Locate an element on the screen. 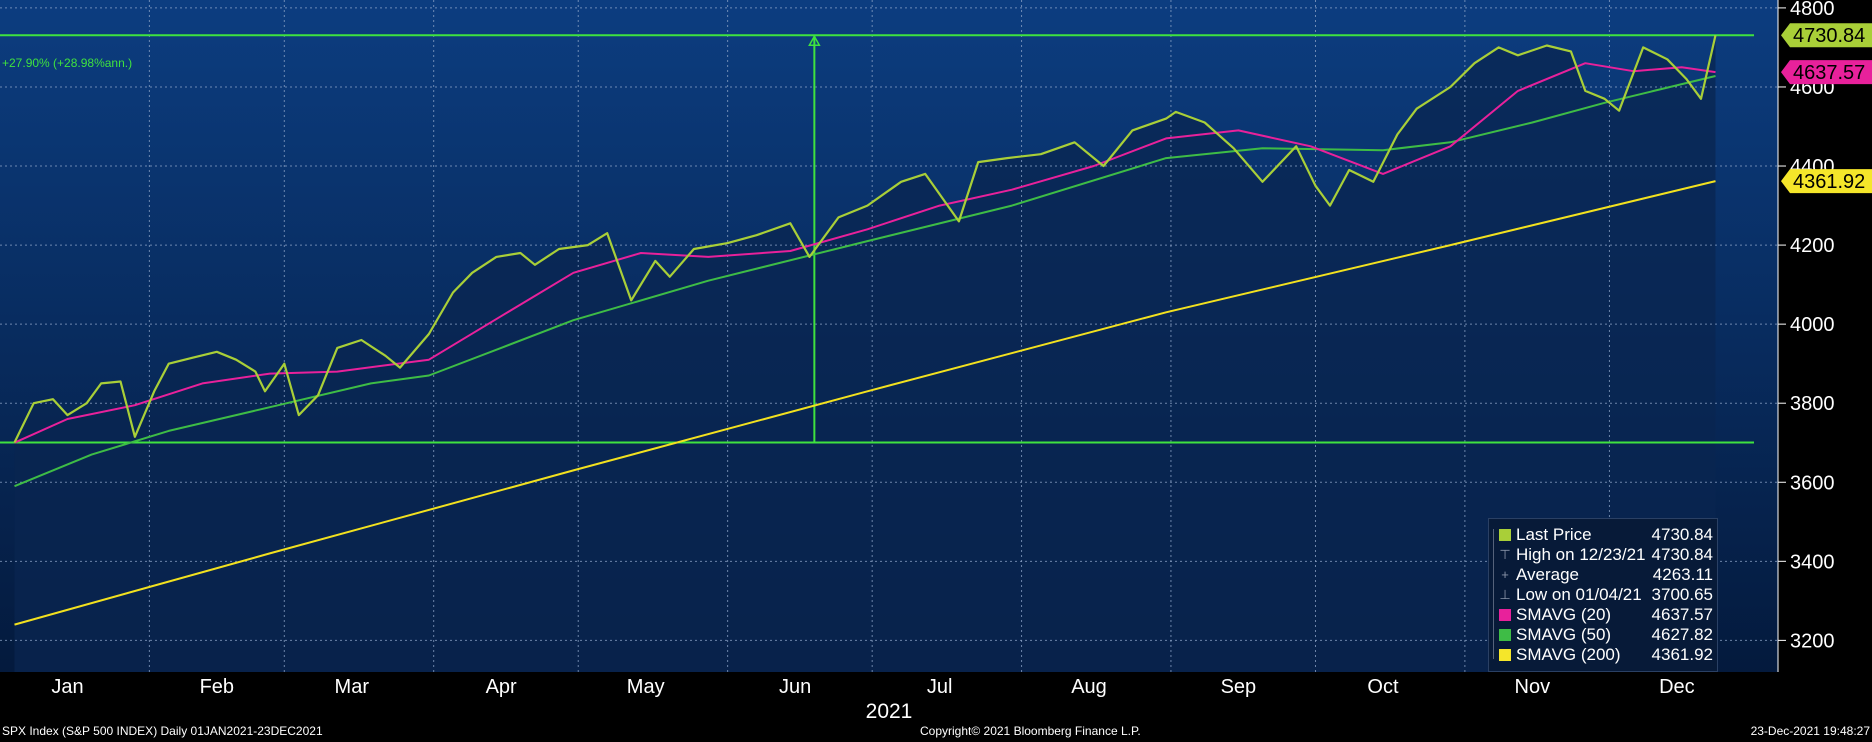 The width and height of the screenshot is (1872, 742). footer-copyright: Copyright© 2021 Bloomberg Finance L.P. is located at coordinates (1030, 731).